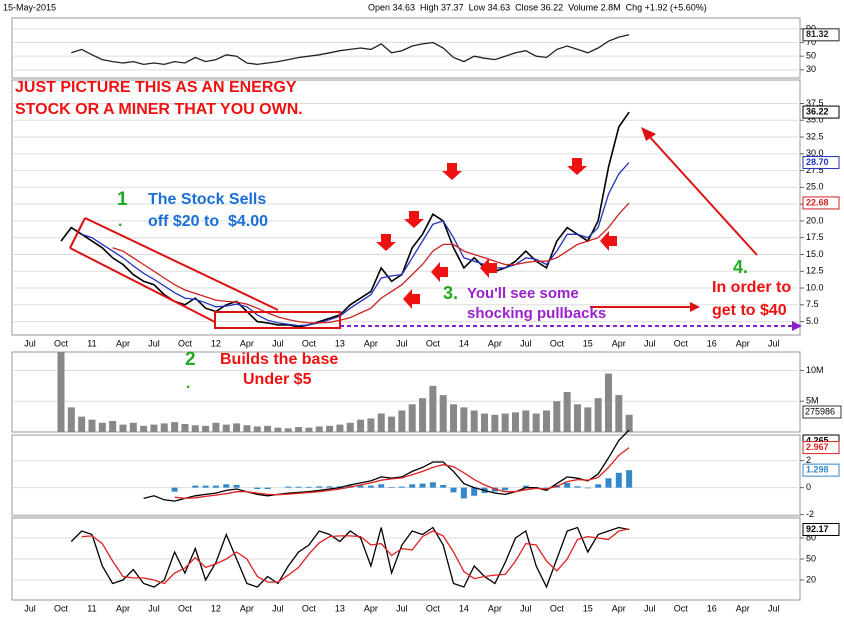 This screenshot has height=621, width=844. Describe the element at coordinates (817, 111) in the screenshot. I see `value-label: 36.22` at that location.